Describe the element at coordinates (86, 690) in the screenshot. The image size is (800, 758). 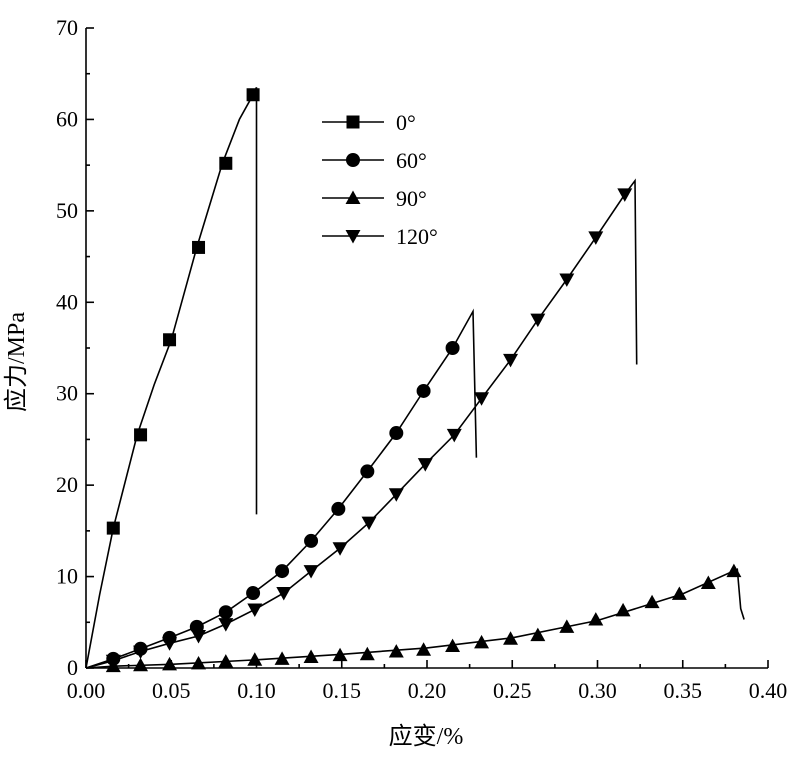
I see `x-tick-label: 0.00` at that location.